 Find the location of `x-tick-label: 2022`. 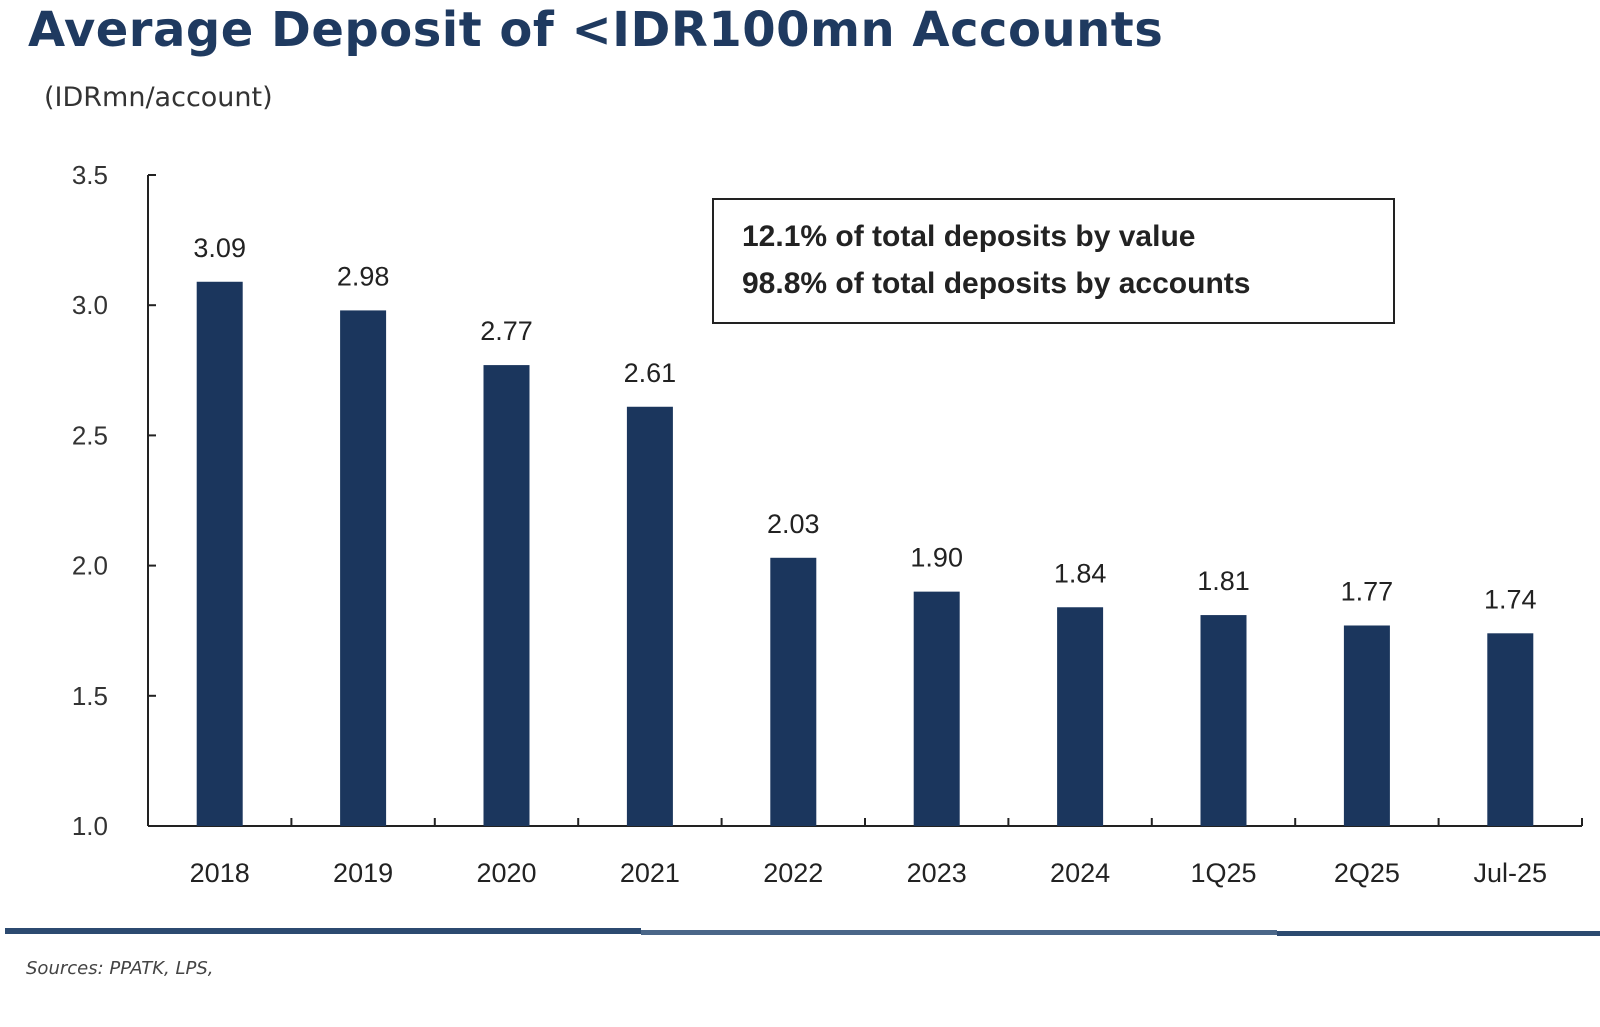

x-tick-label: 2022 is located at coordinates (793, 873).